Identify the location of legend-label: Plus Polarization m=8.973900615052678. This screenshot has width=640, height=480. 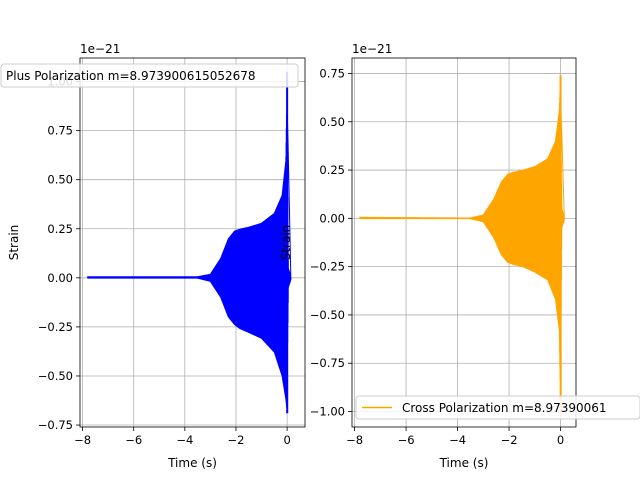
(131, 76).